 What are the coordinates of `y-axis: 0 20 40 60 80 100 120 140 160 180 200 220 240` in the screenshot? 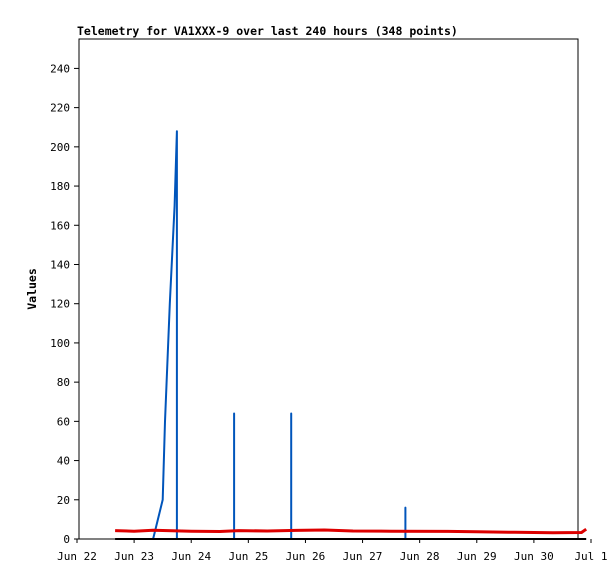 It's located at (64, 304).